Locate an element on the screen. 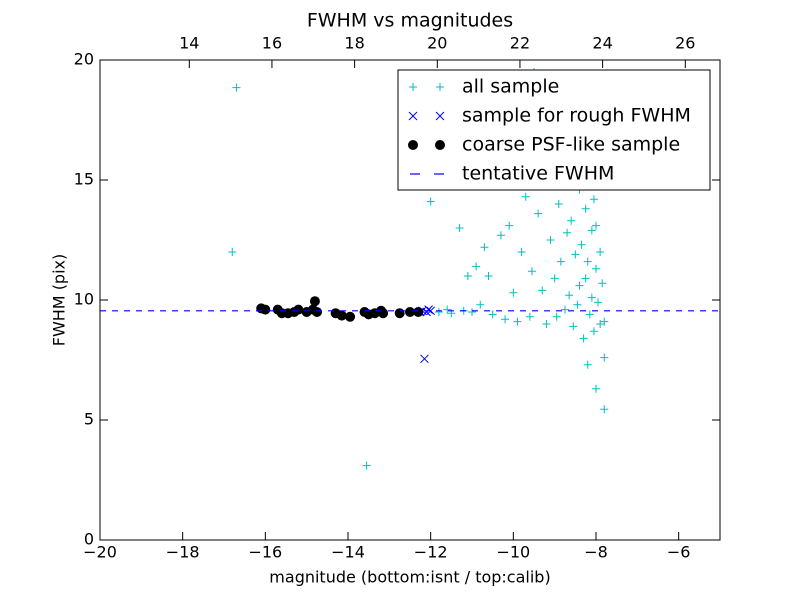 The height and width of the screenshot is (600, 800). x2-tick-label: 18 is located at coordinates (354, 43).